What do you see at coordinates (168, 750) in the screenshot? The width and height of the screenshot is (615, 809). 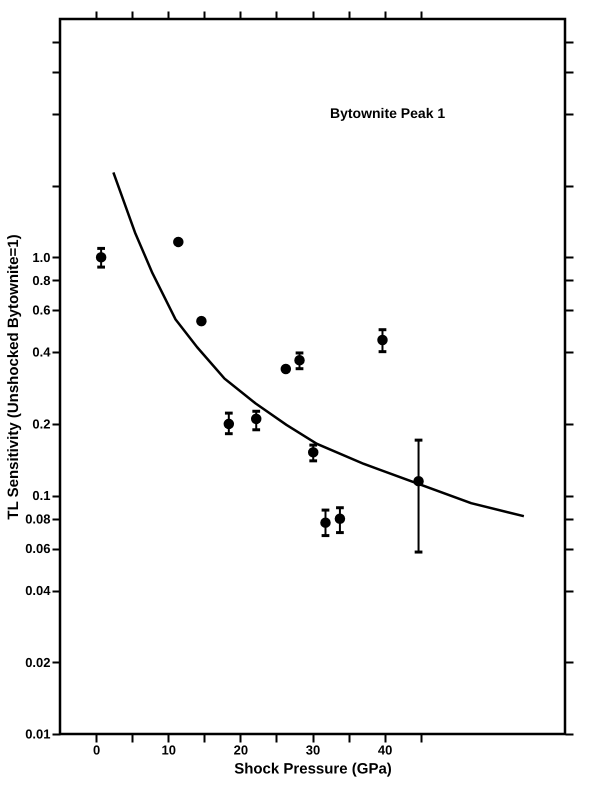 I see `x-tick-label: 10` at bounding box center [168, 750].